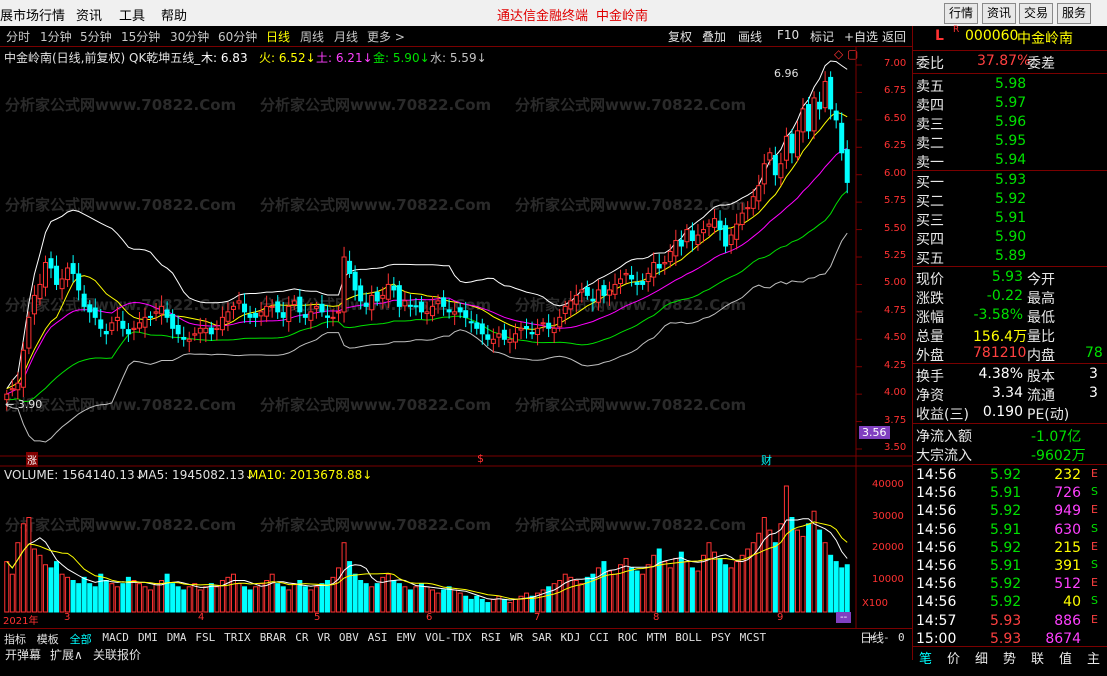 The width and height of the screenshot is (1107, 676). Describe the element at coordinates (66, 655) in the screenshot. I see `expand-button: 扩展∧` at that location.